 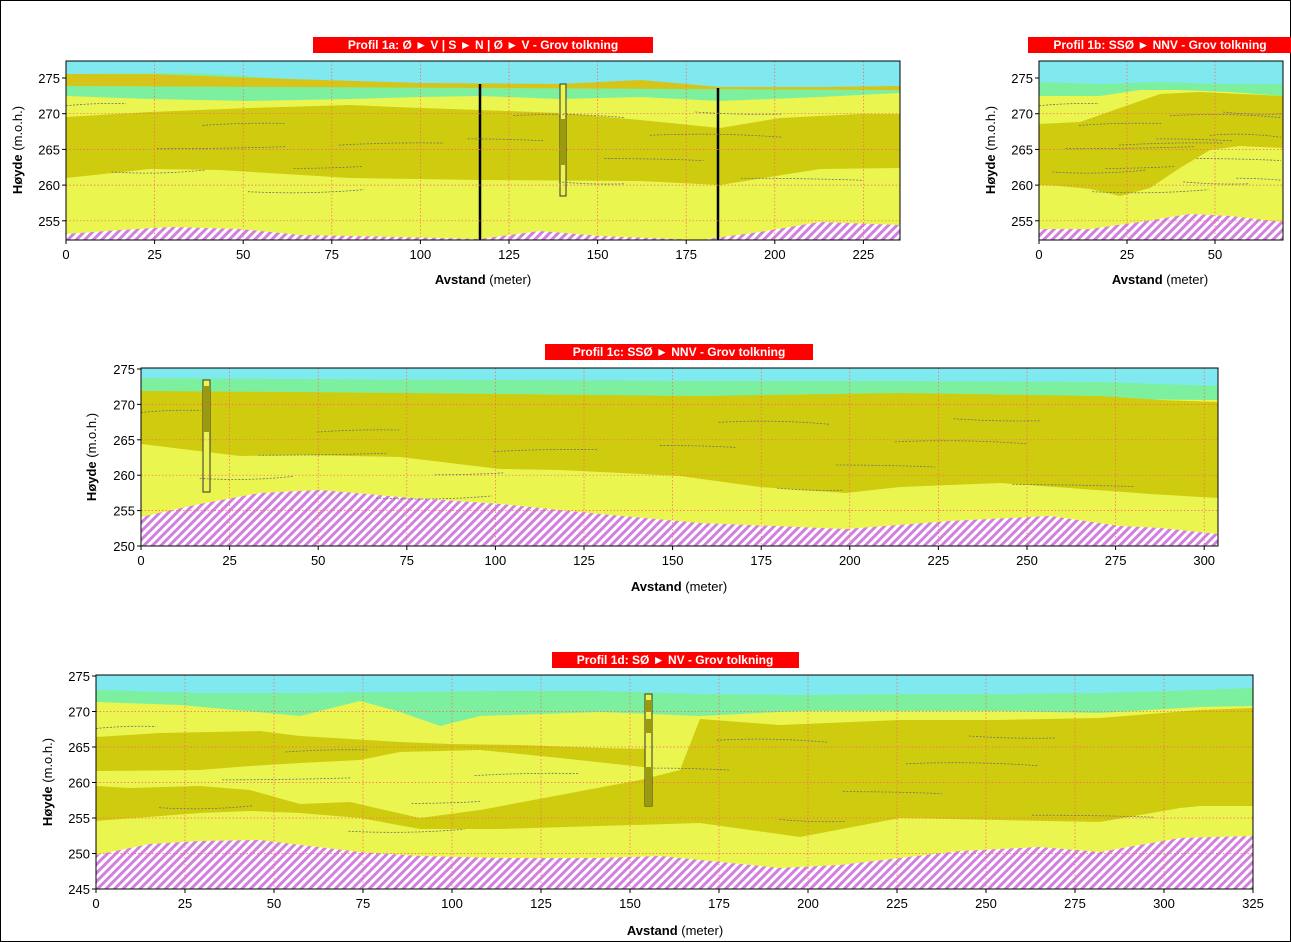 What do you see at coordinates (563, 142) in the screenshot?
I see `borehole-1a-segment` at bounding box center [563, 142].